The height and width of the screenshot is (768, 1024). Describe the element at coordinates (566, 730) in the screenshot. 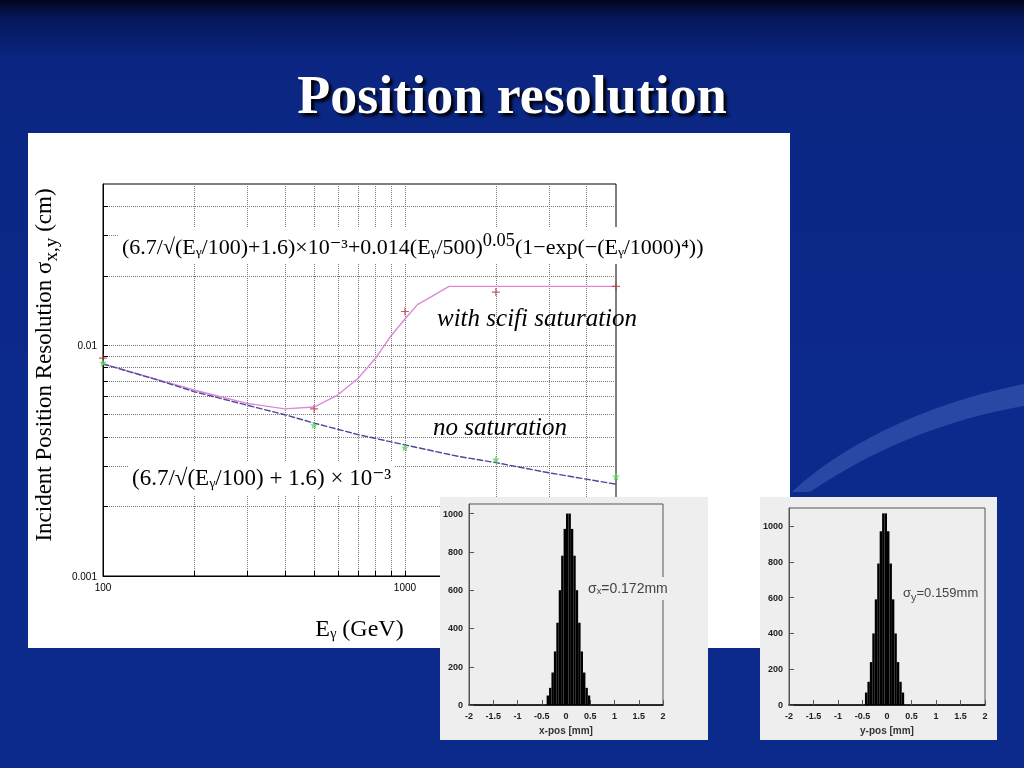

I see `x-axis-title: x-pos [mm]` at that location.